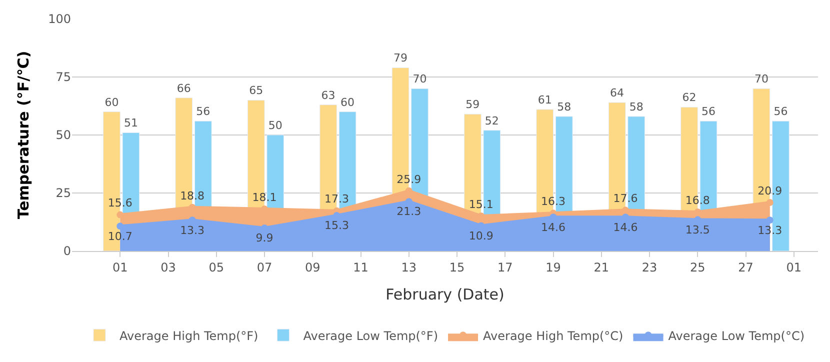 Image resolution: width=830 pixels, height=362 pixels. Describe the element at coordinates (650, 267) in the screenshot. I see `x-tick-label: 23` at that location.